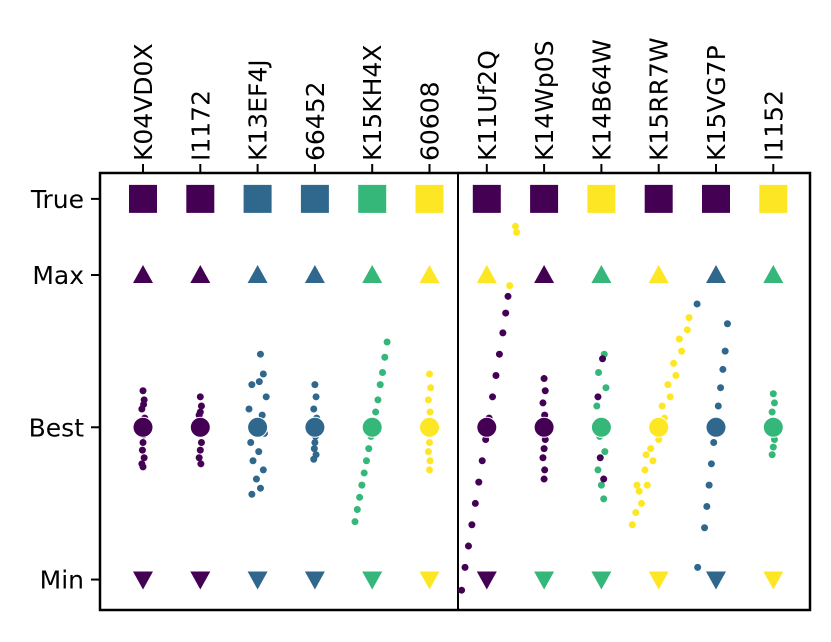 The height and width of the screenshot is (642, 831). I want to click on x-tick-label: K15VG7P, so click(716, 103).